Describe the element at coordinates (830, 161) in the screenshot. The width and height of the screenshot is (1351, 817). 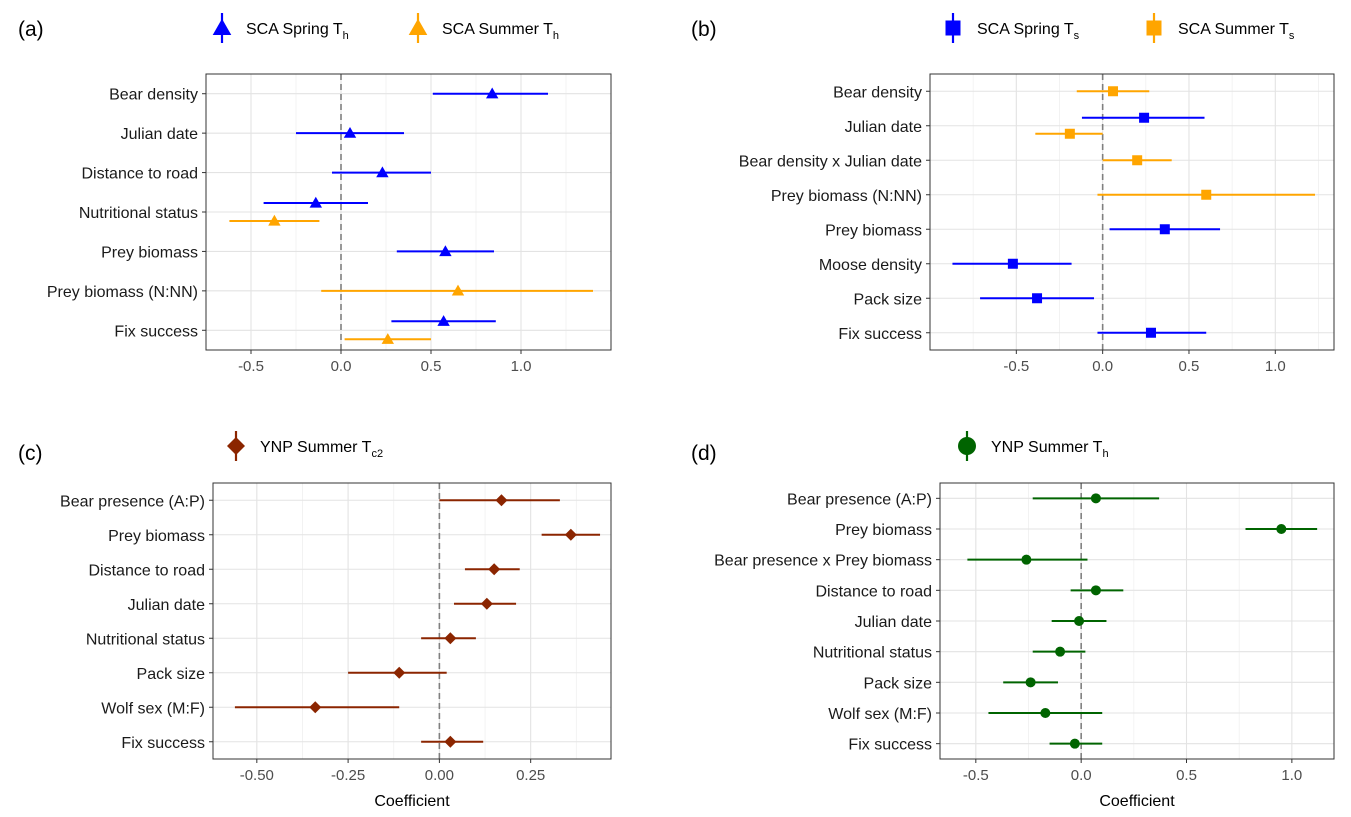
I see `y-tick-label: Bear density x Julian date` at that location.